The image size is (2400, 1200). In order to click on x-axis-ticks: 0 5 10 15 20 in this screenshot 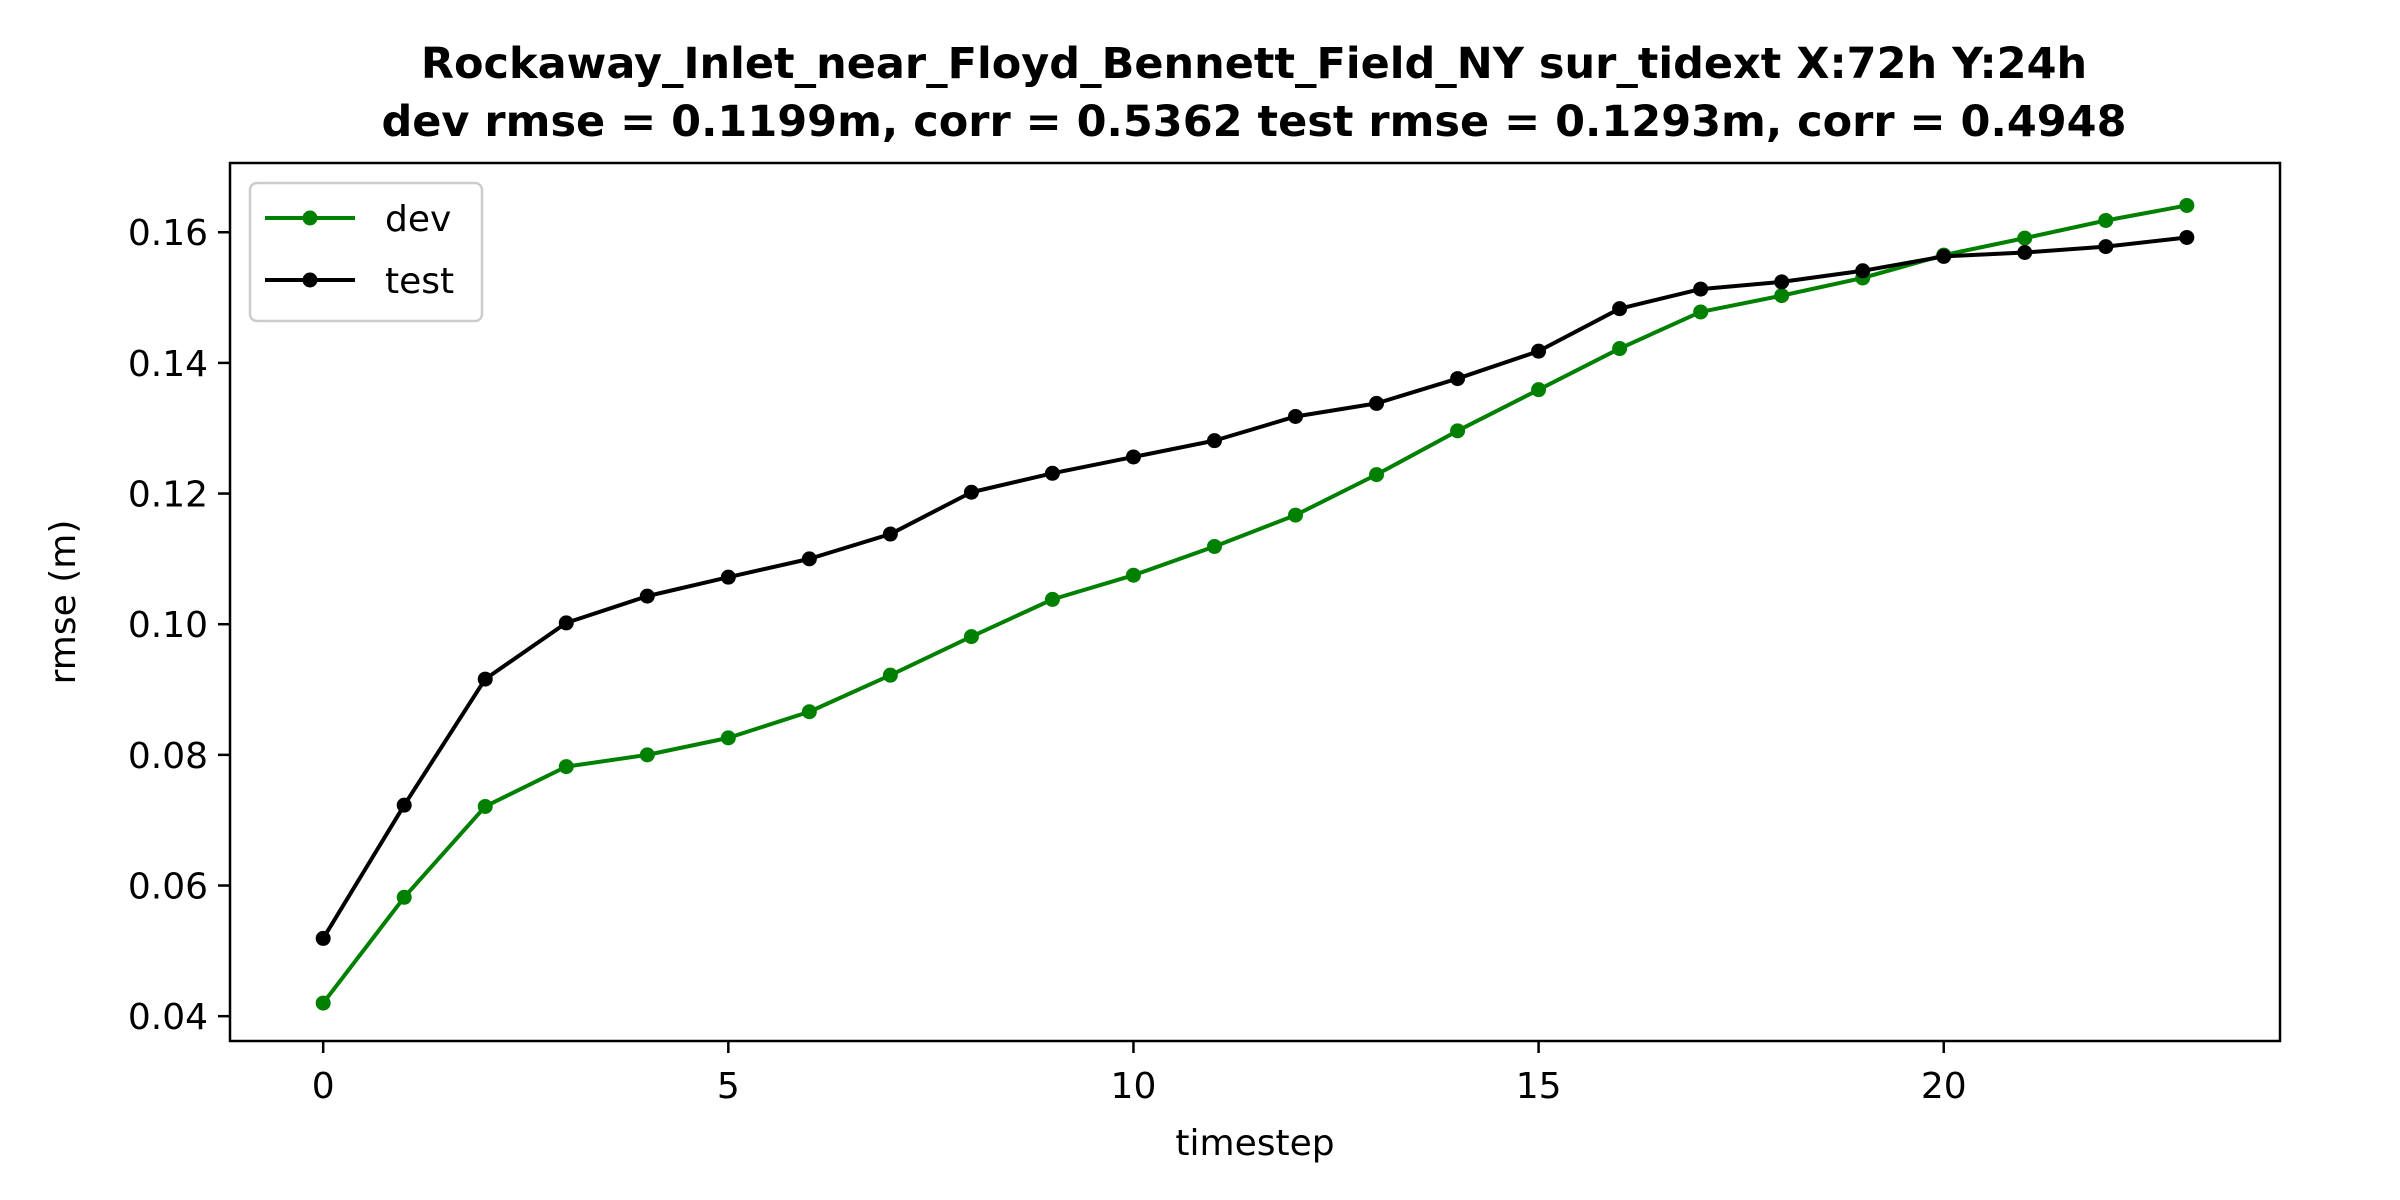, I will do `click(1139, 1074)`.